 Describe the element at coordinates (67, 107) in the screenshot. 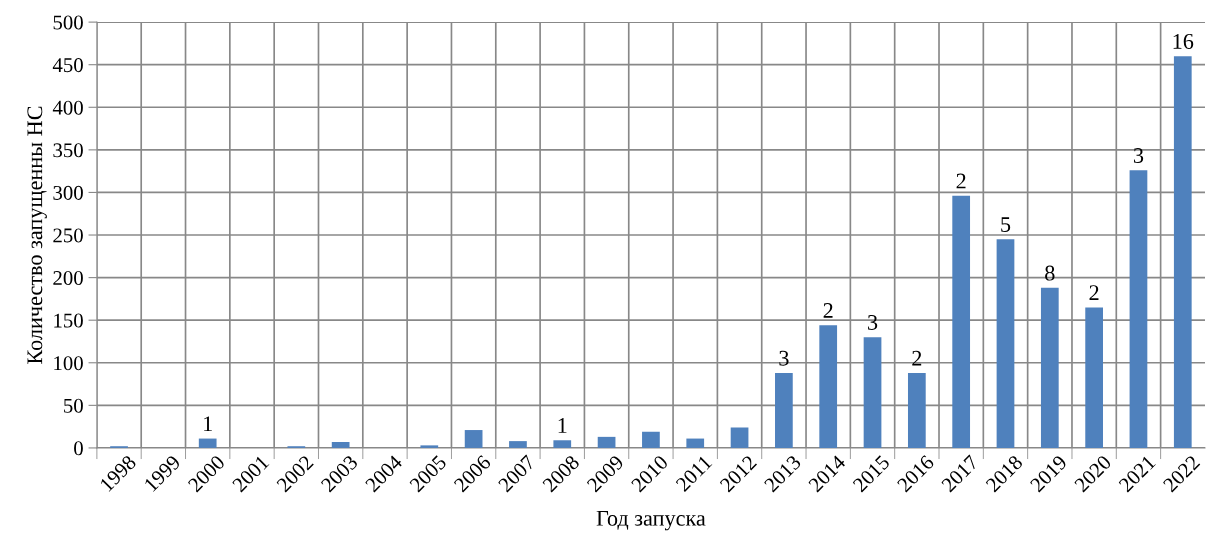

I see `y-tick-label: 400` at that location.